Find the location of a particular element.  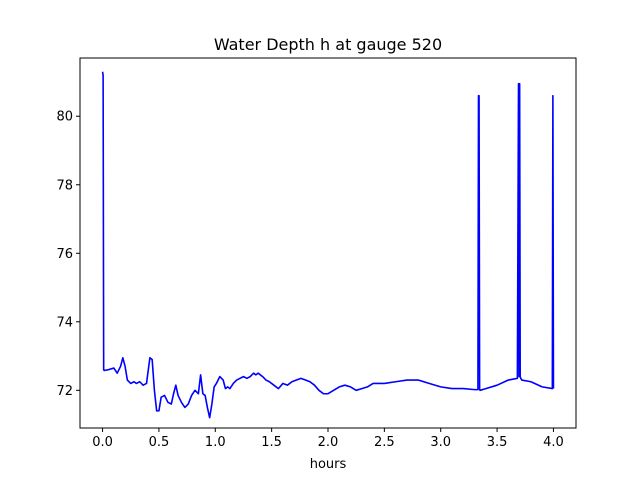

x-tick-label: 0.5 is located at coordinates (159, 442).